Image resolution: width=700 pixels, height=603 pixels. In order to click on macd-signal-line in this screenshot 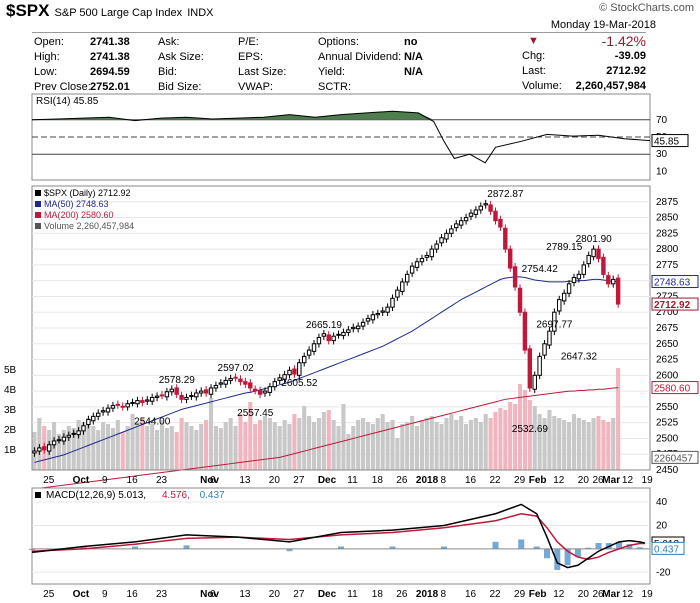, I will do `click(338, 536)`.